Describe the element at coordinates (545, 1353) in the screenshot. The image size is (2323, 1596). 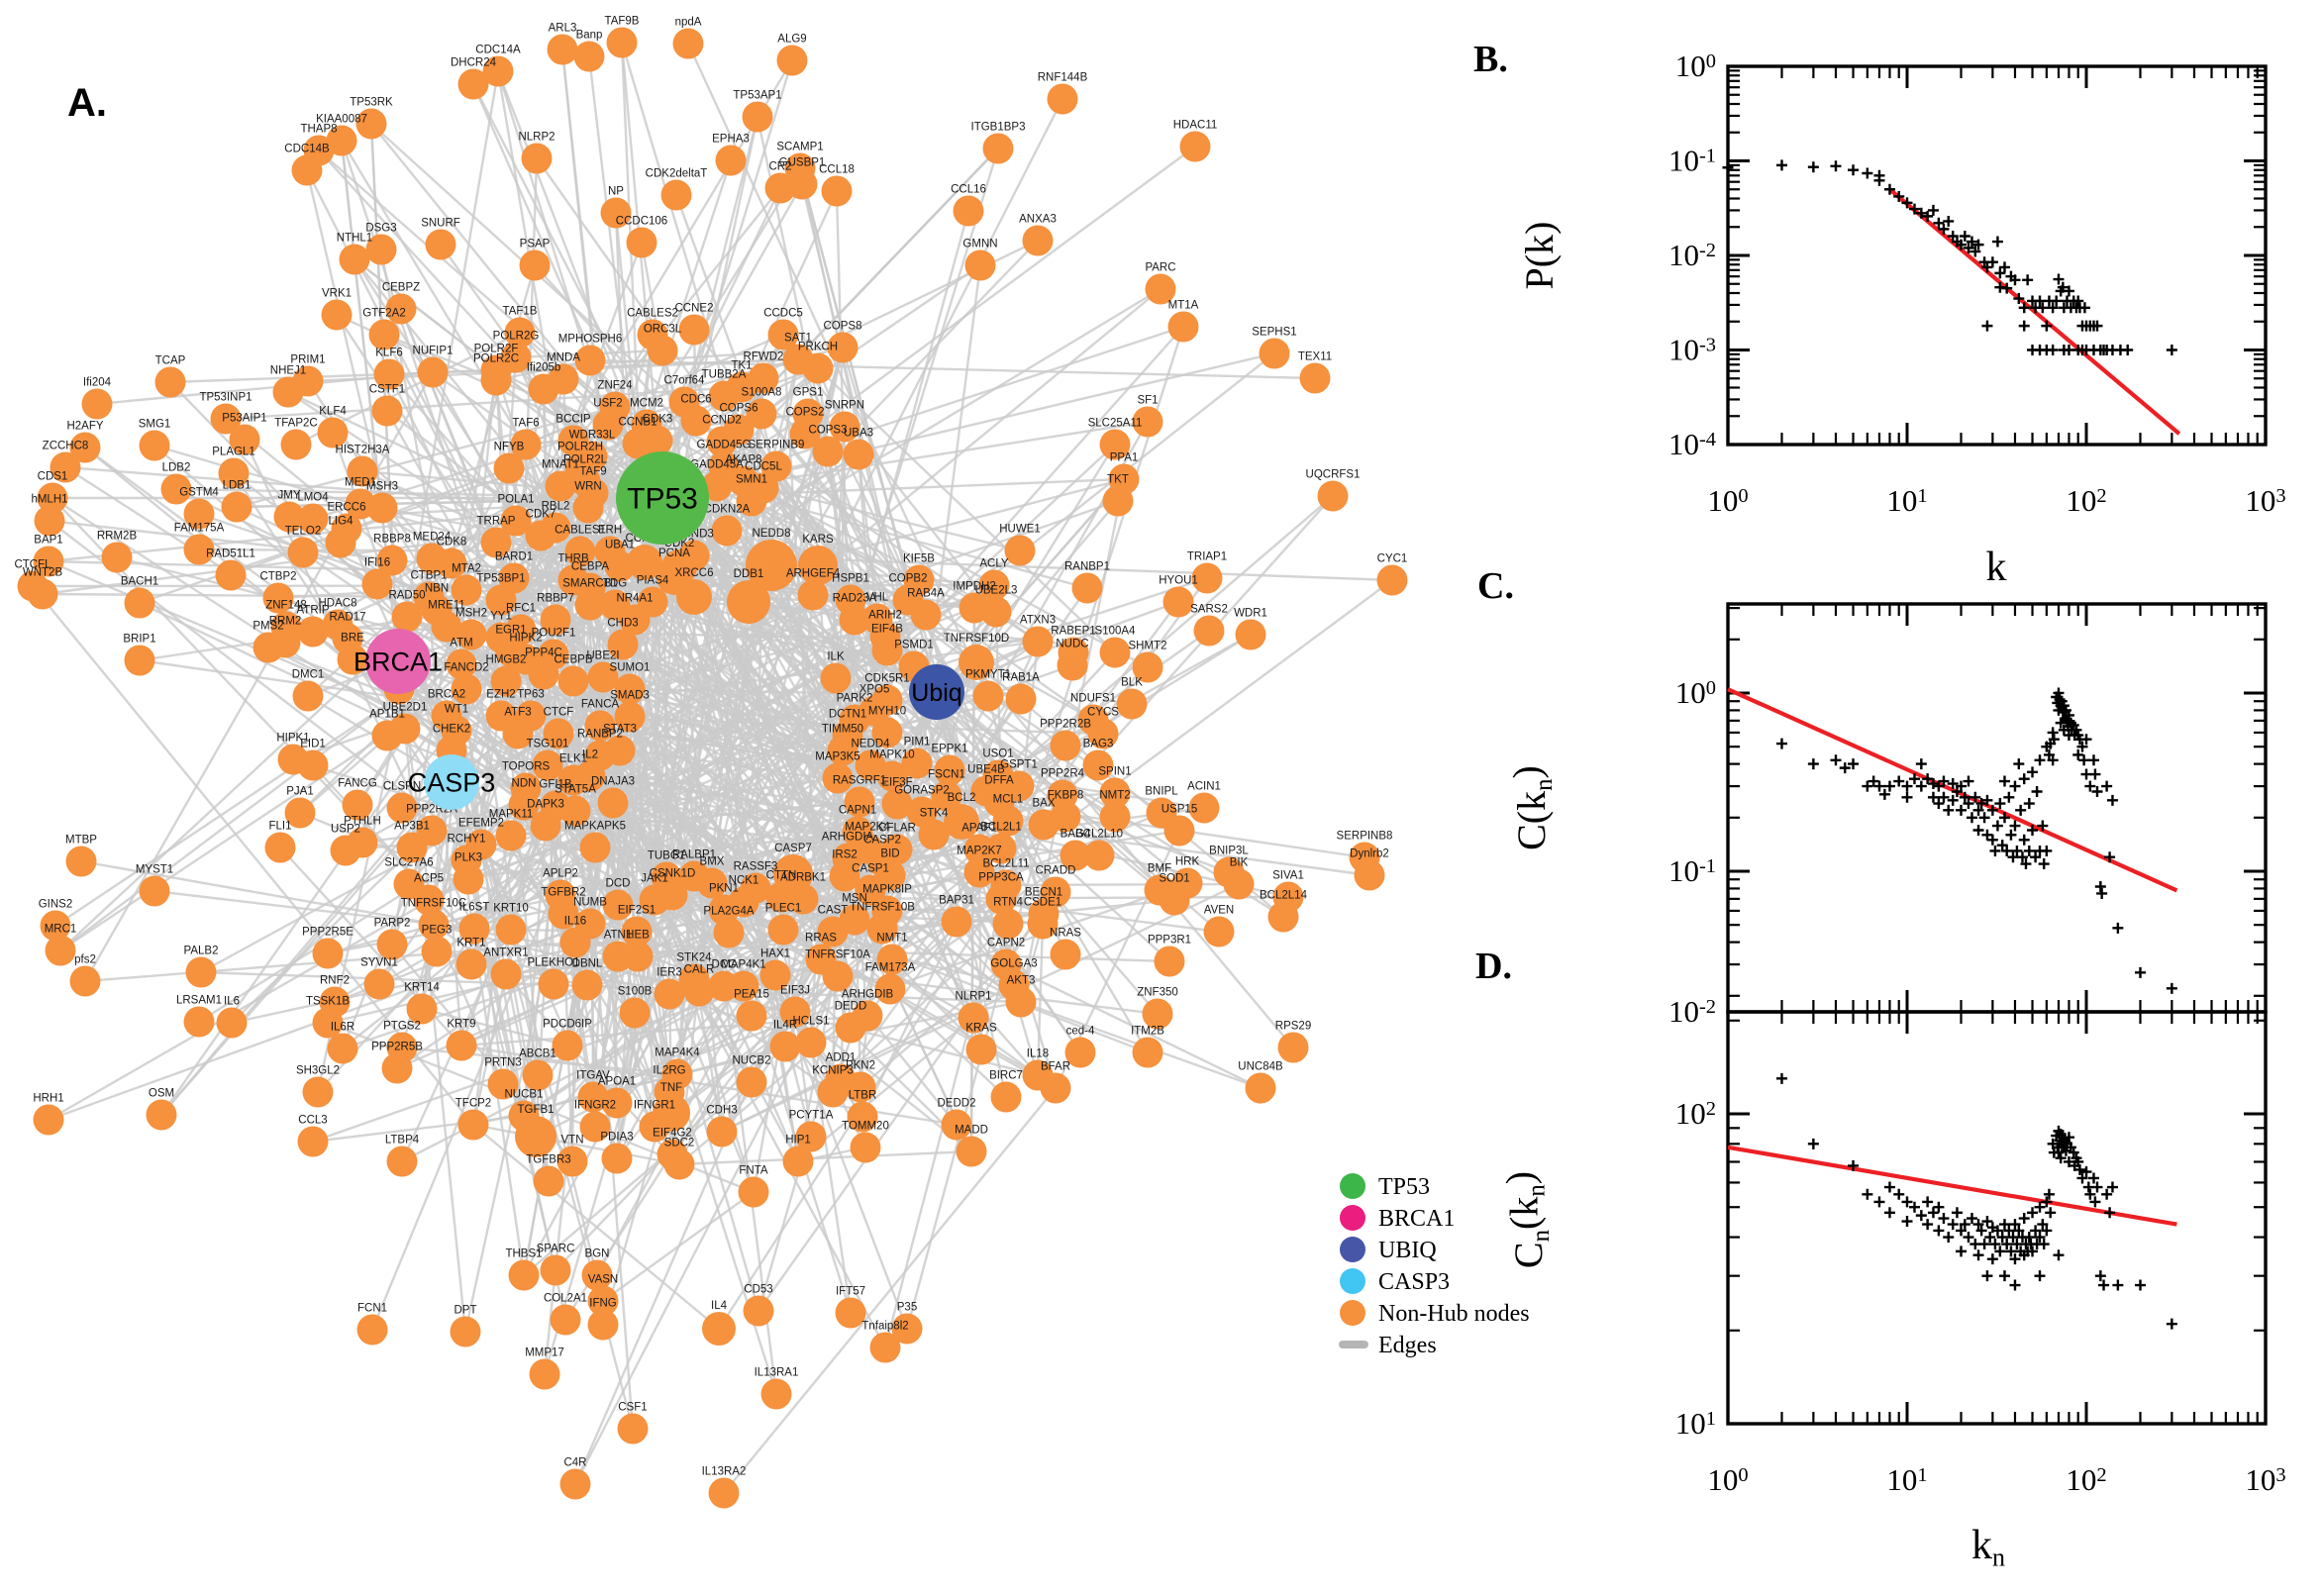
I see `network-node-label: MMP17` at that location.